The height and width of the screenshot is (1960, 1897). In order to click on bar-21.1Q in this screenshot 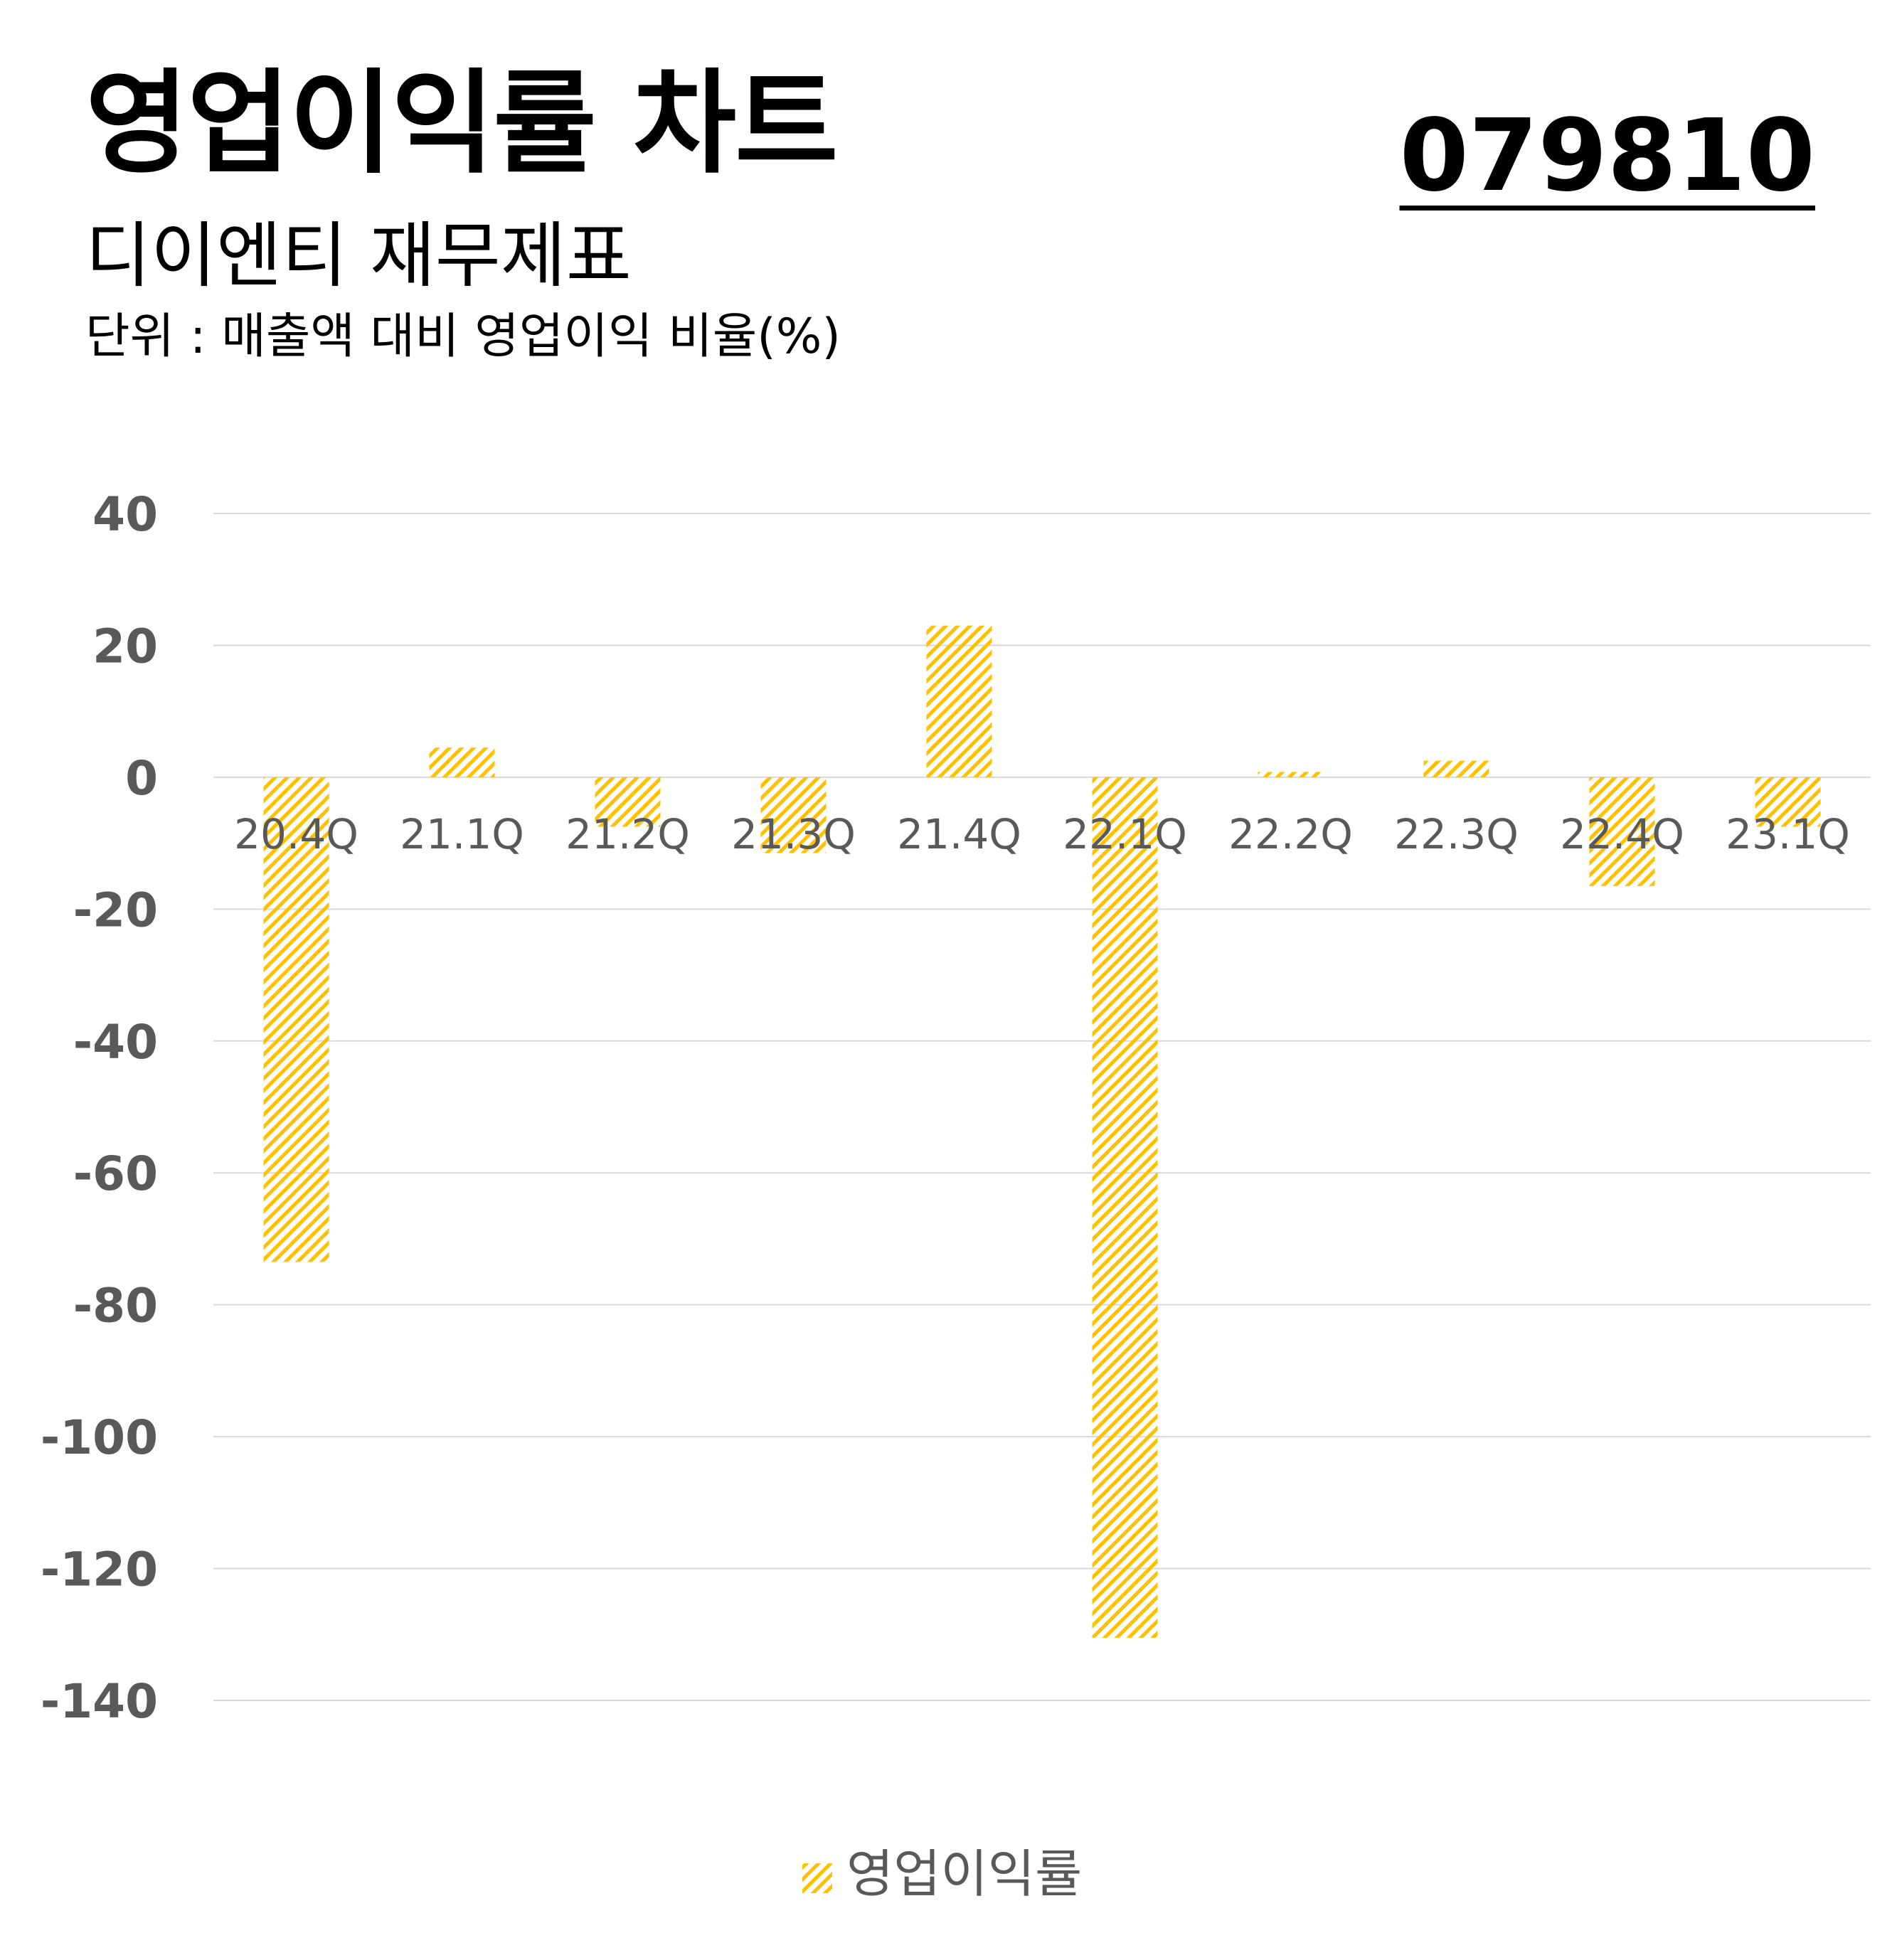, I will do `click(462, 762)`.